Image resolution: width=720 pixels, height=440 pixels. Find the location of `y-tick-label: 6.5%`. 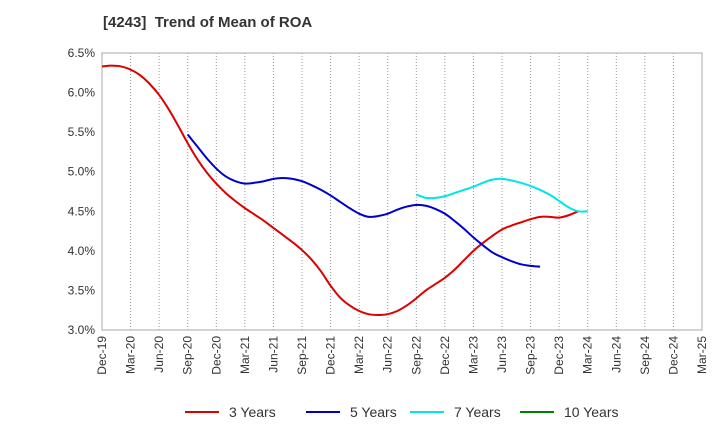

y-tick-label: 6.5% is located at coordinates (82, 53).